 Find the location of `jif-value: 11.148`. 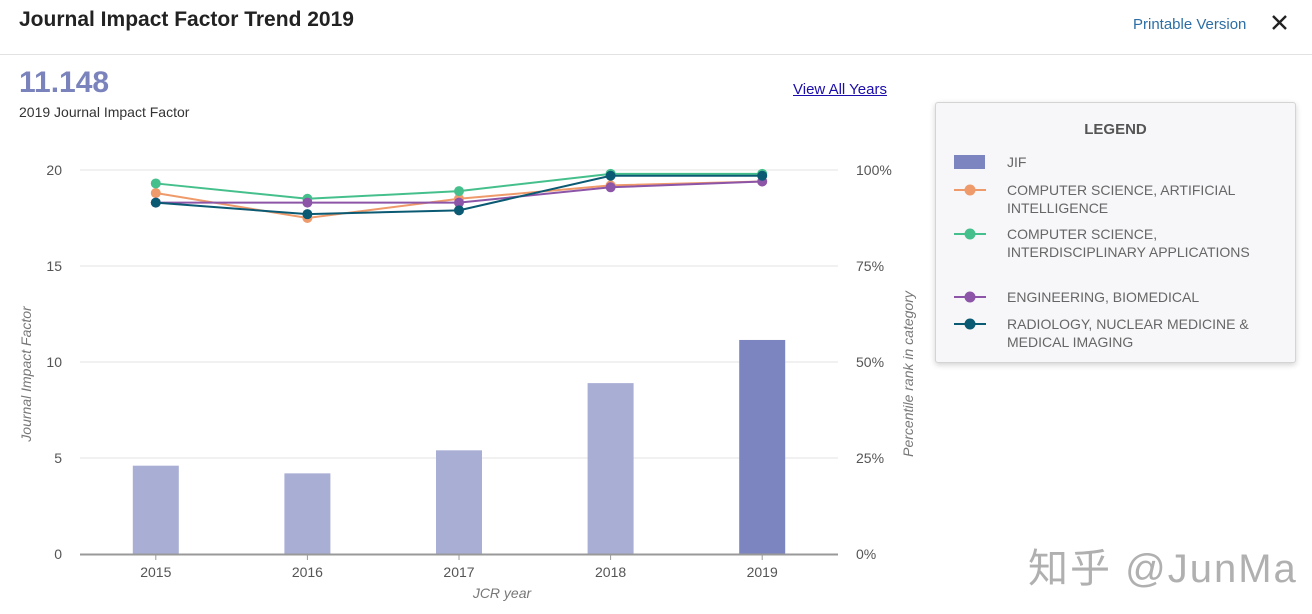

jif-value: 11.148 is located at coordinates (64, 82).